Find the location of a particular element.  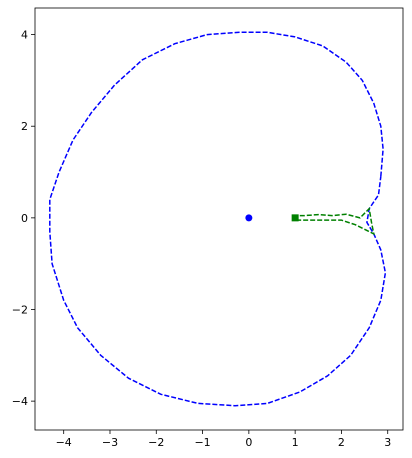

y-tick-label: 0 is located at coordinates (24, 218).